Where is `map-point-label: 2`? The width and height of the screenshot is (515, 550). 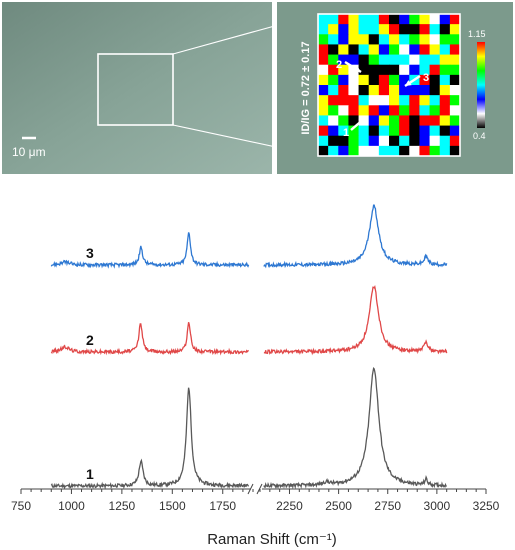 map-point-label: 2 is located at coordinates (339, 65).